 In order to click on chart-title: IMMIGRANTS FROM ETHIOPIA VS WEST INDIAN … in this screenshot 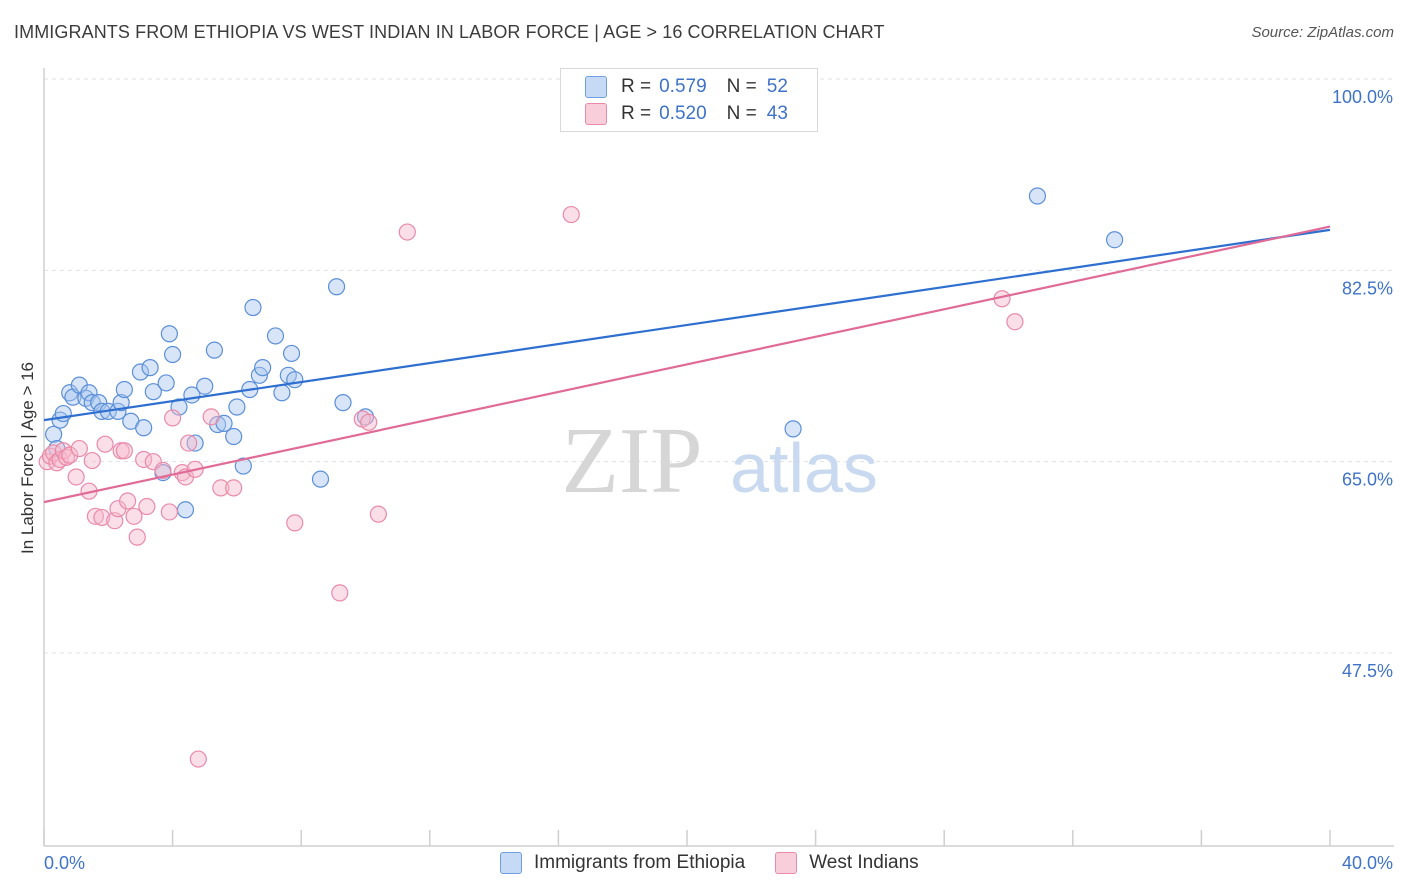, I will do `click(449, 32)`.